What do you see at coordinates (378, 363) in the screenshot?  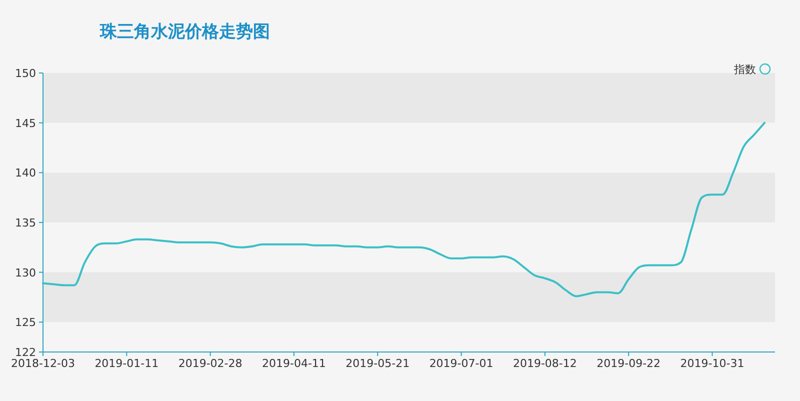 I see `x-tick-label: 2019-05-21` at bounding box center [378, 363].